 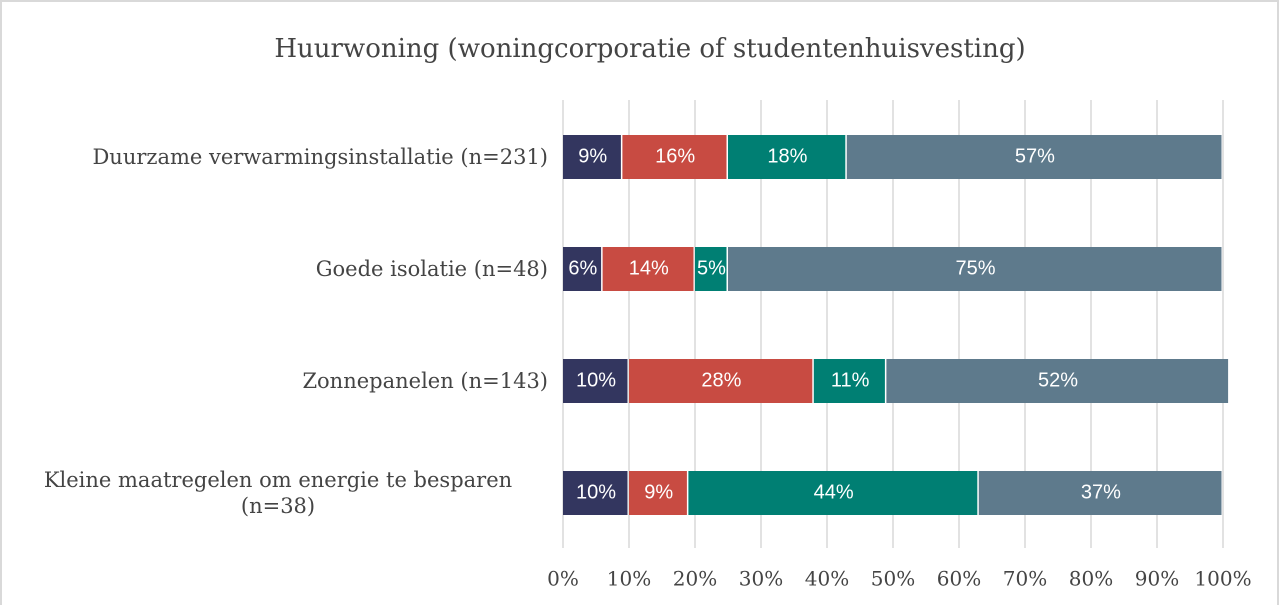 I want to click on x-tick-label: 40%, so click(x=827, y=579).